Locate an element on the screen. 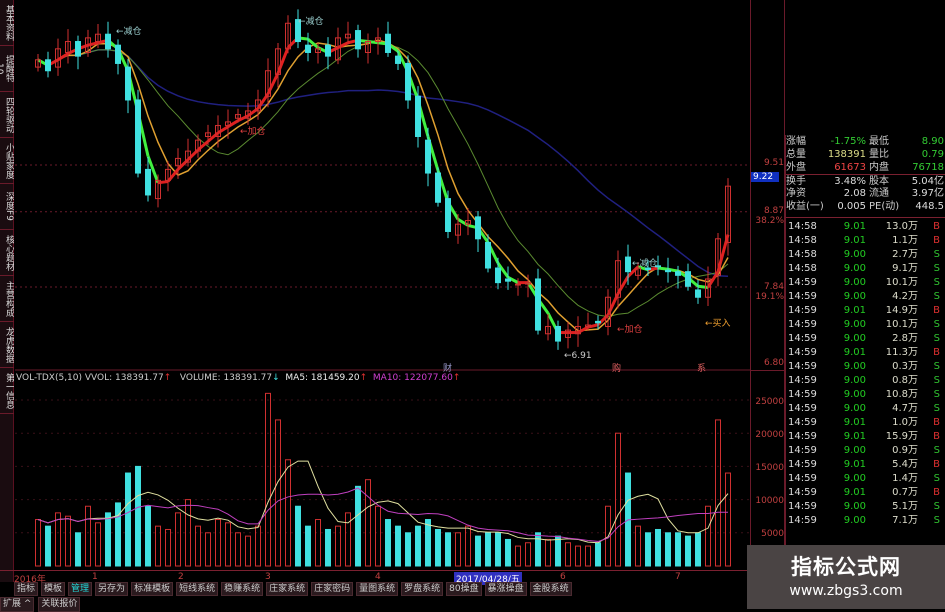 The image size is (945, 612). stat-label: 外盘 is located at coordinates (796, 167).